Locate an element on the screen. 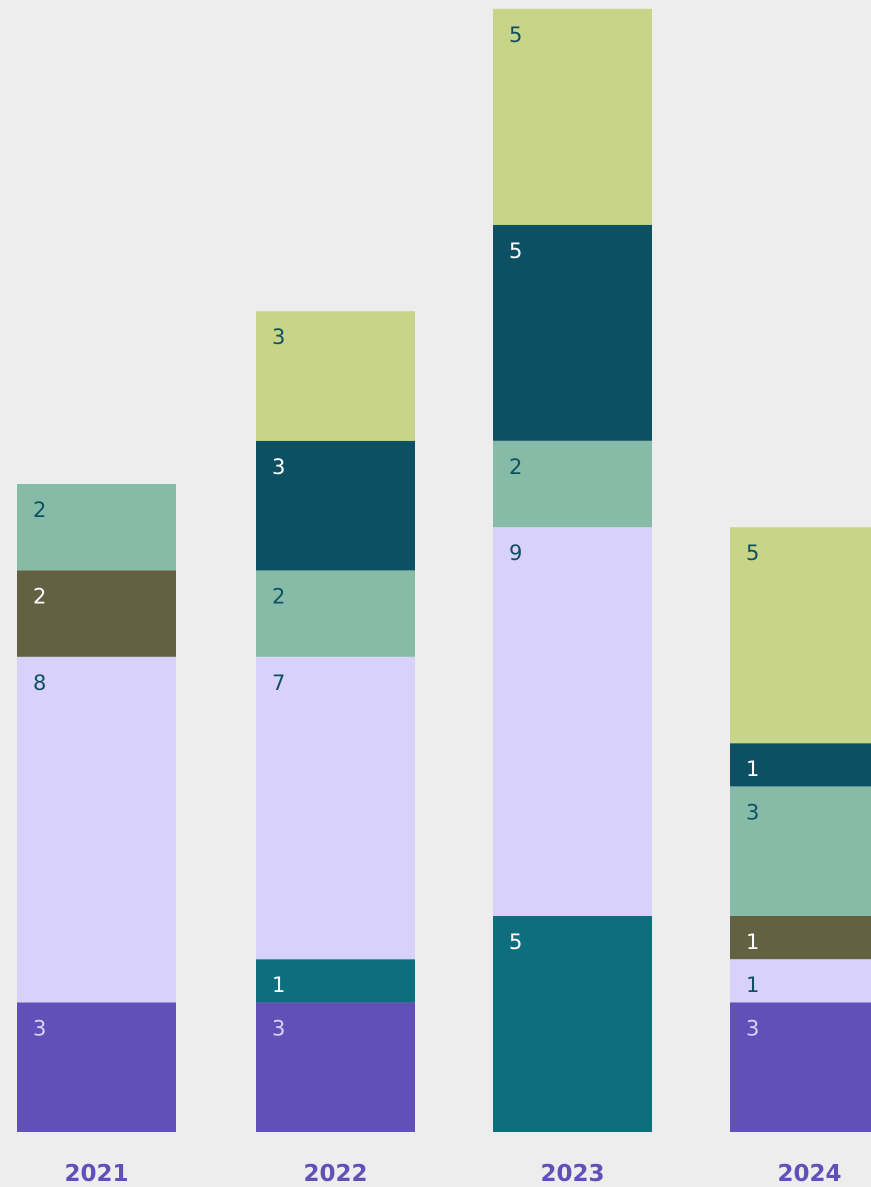 The image size is (871, 1187). category-label-2023: 2023 is located at coordinates (572, 1174).